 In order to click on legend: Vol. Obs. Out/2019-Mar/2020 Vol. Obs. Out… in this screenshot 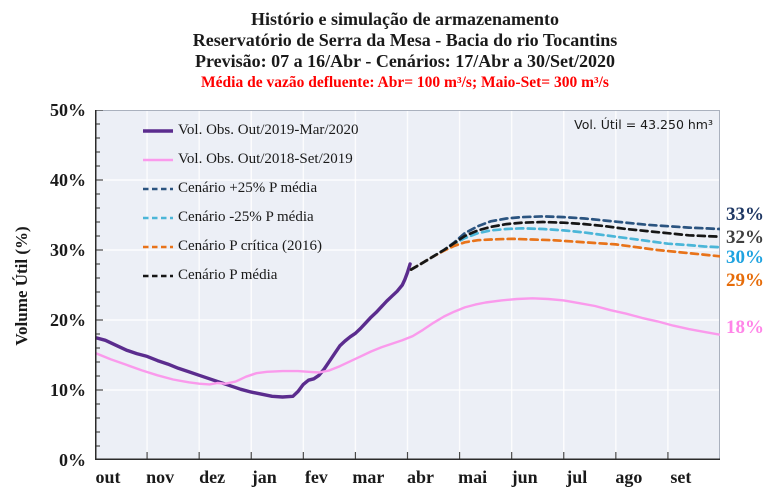, I will do `click(251, 203)`.